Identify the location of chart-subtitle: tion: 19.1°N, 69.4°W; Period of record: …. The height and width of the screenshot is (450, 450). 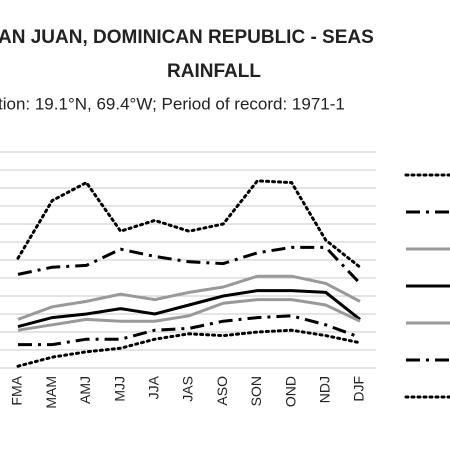
(172, 103).